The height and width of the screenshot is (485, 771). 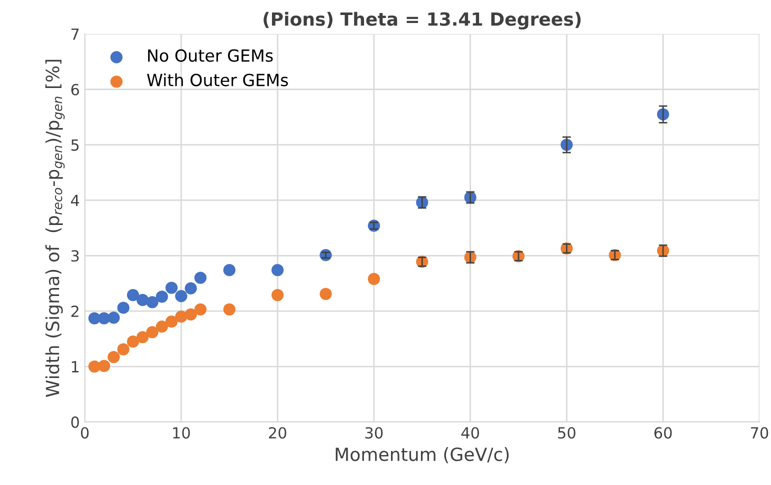 I want to click on x-tick-label: 70, so click(x=759, y=433).